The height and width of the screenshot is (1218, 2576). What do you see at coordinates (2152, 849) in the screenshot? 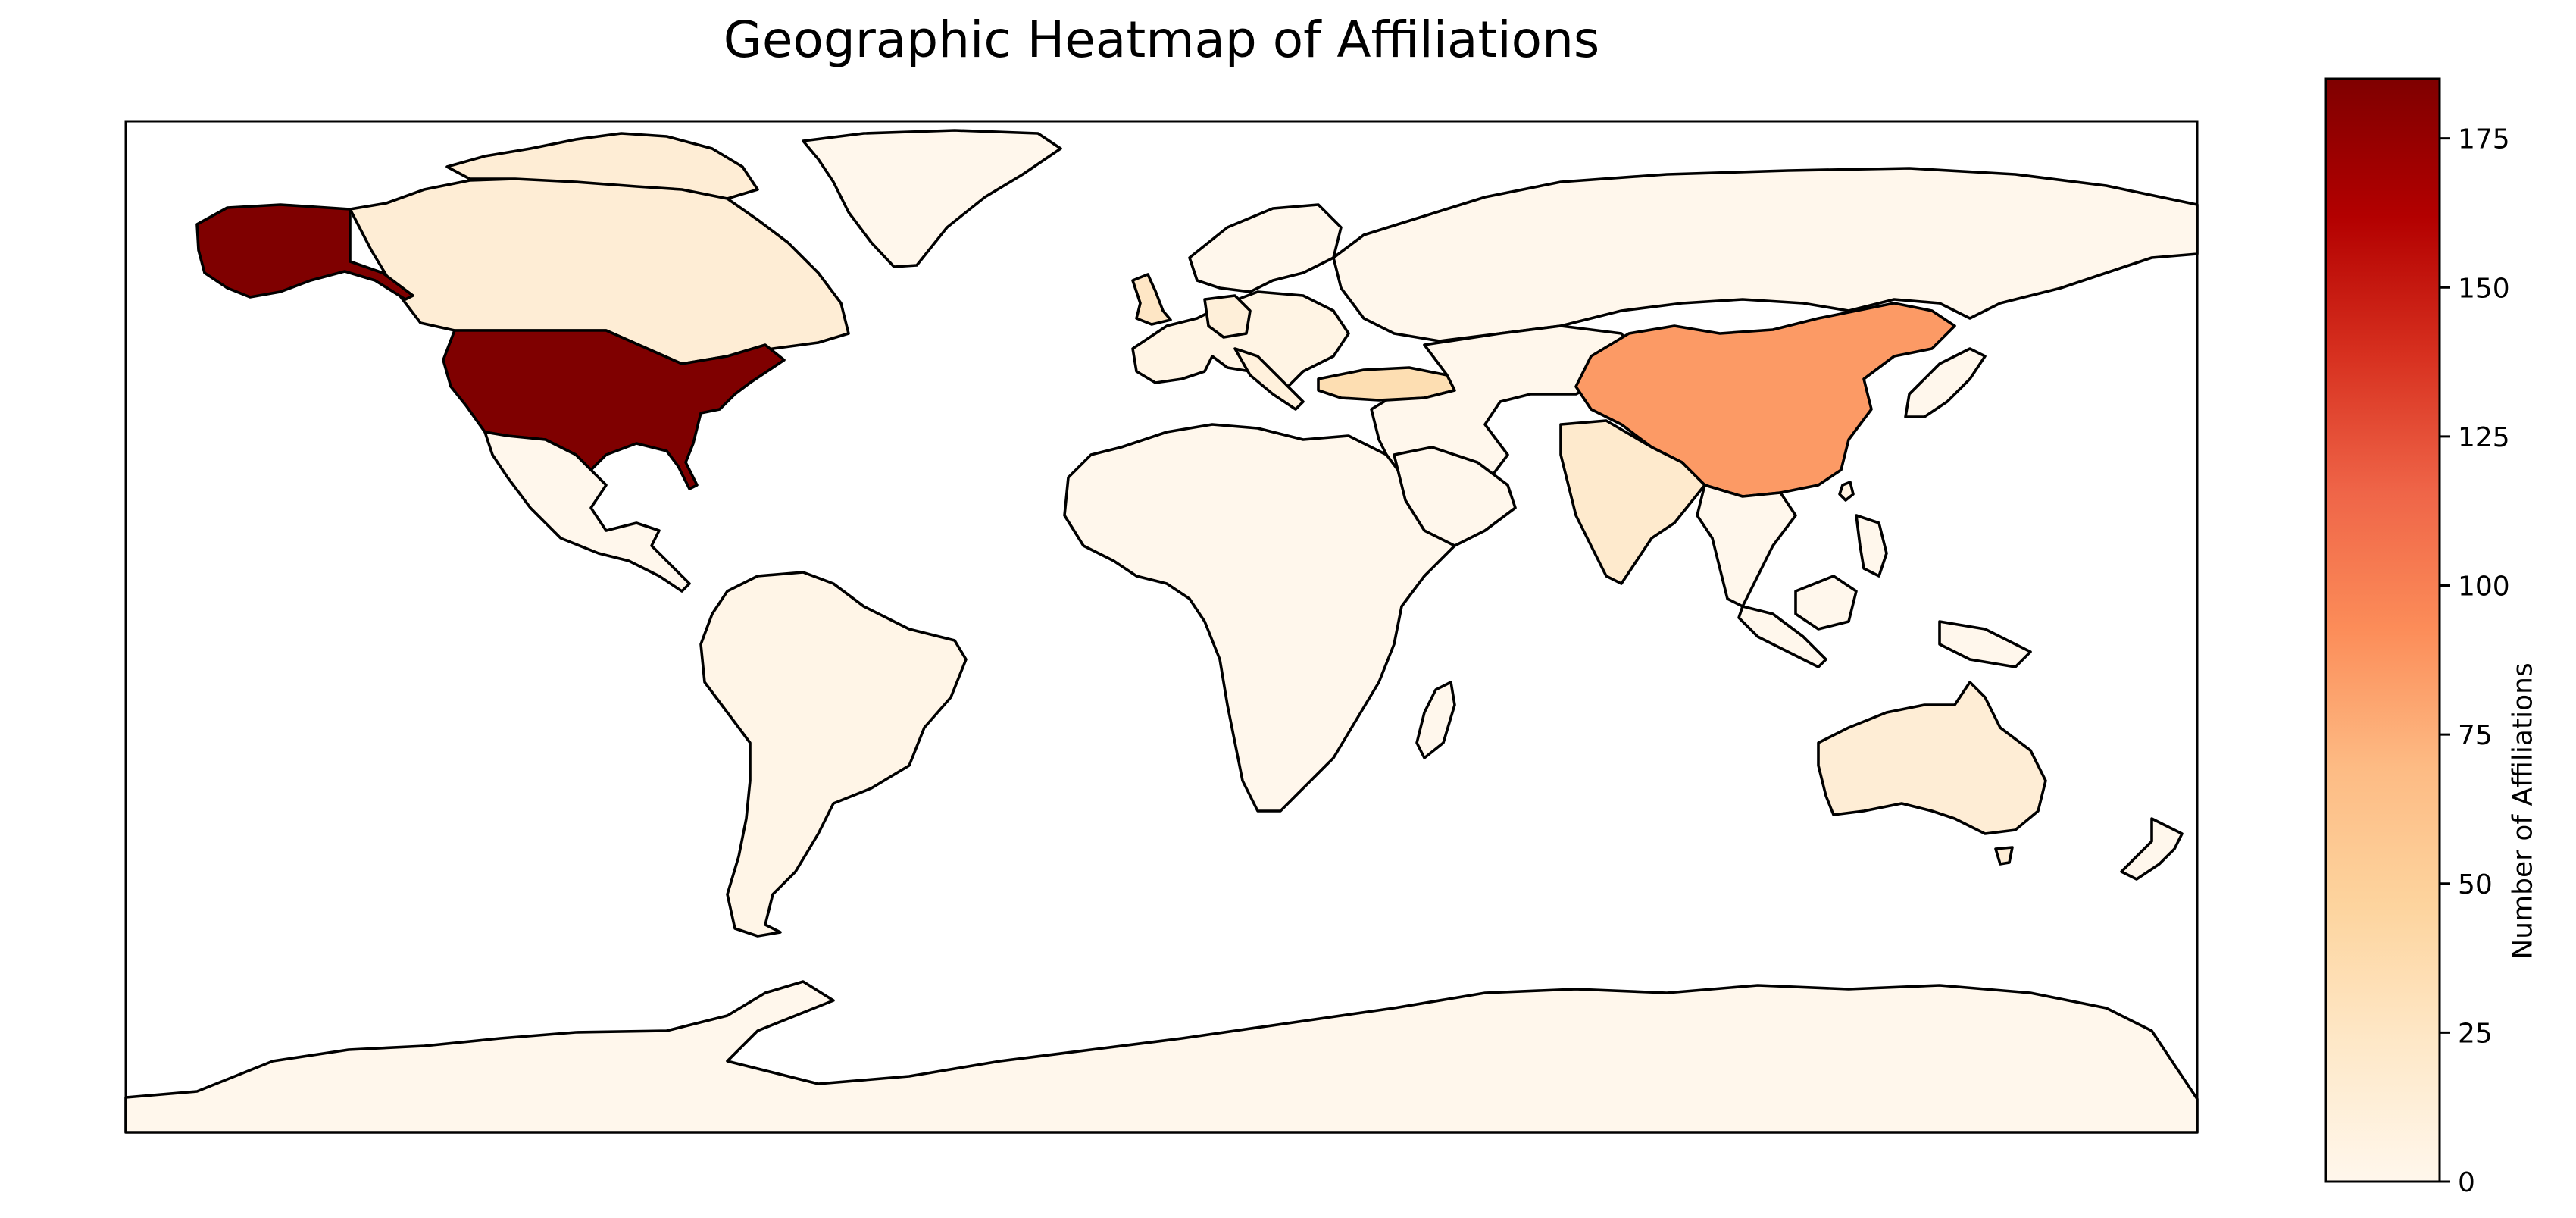
I see `region-new-zealand` at bounding box center [2152, 849].